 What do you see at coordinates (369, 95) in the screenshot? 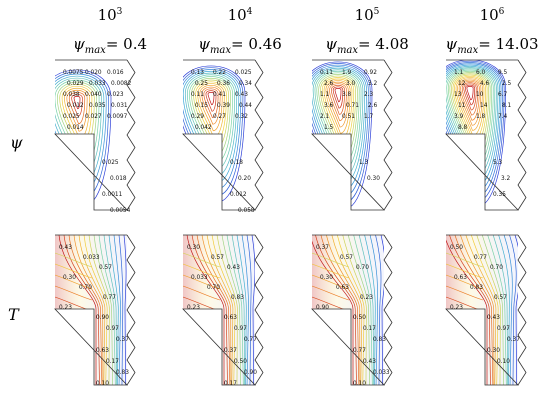
I see `contour-label: 2.3` at bounding box center [369, 95].